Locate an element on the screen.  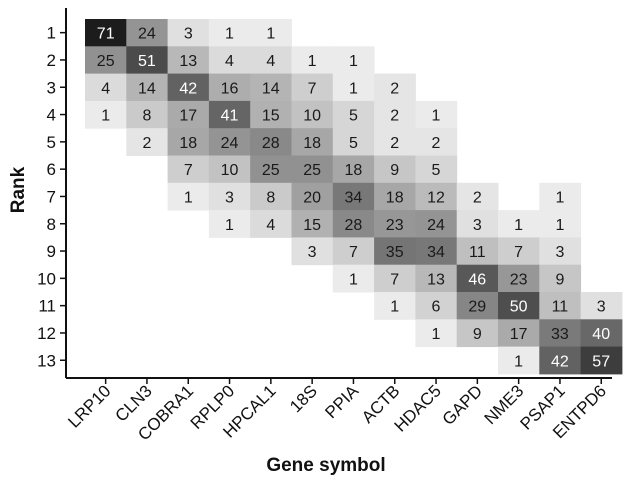
cell-value-label: 4 is located at coordinates (270, 61).